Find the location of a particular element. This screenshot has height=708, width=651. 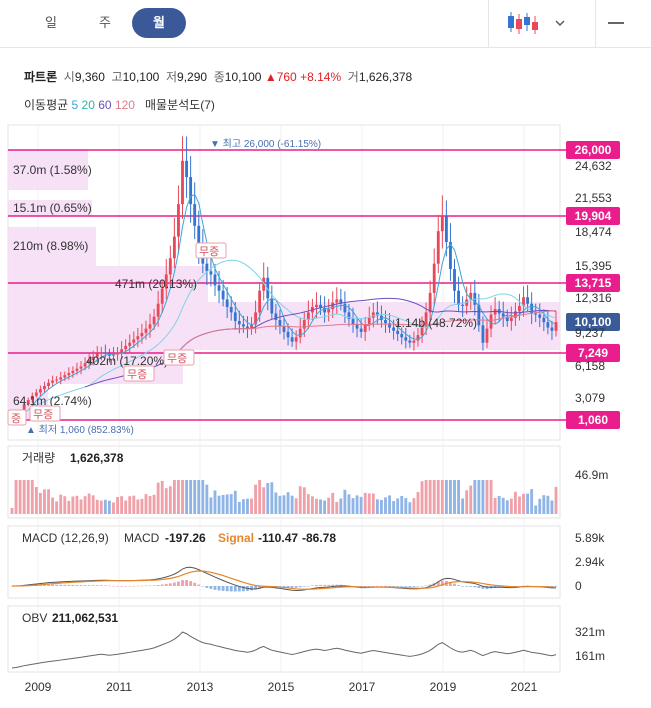

signal-value: -110.47 is located at coordinates (278, 538).